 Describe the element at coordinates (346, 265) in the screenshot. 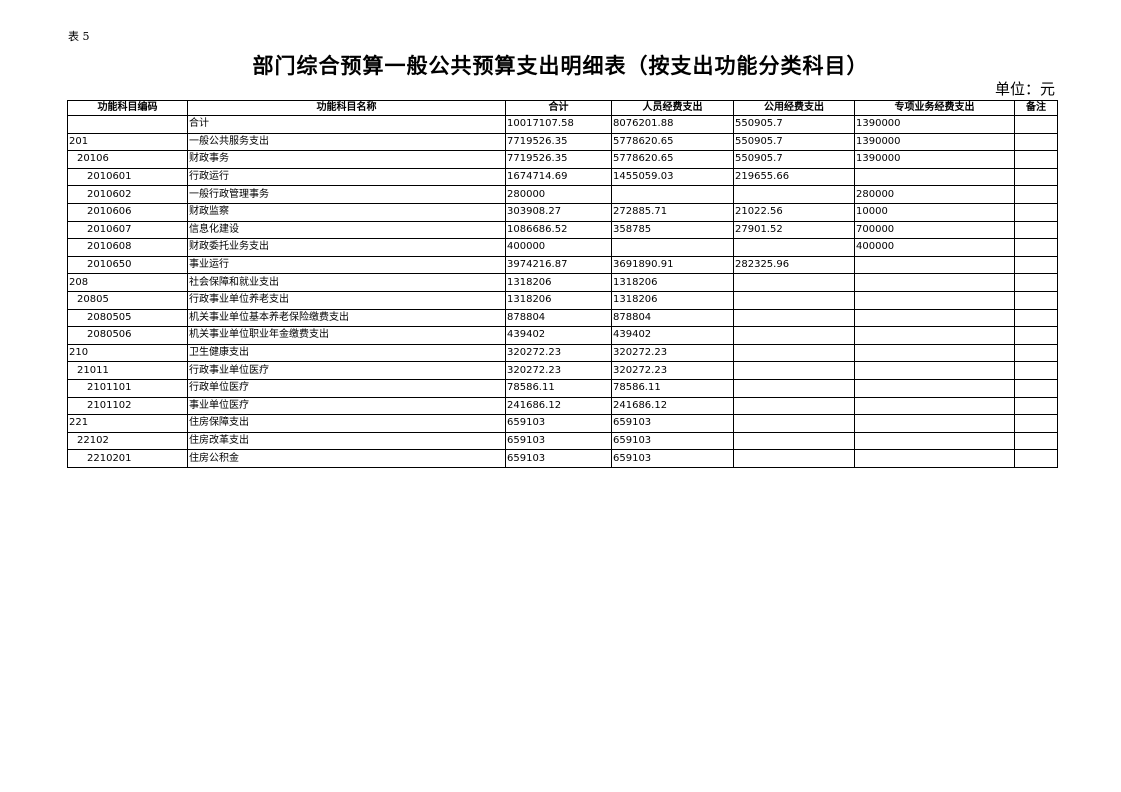

I see `cell-name: 事业运行` at that location.